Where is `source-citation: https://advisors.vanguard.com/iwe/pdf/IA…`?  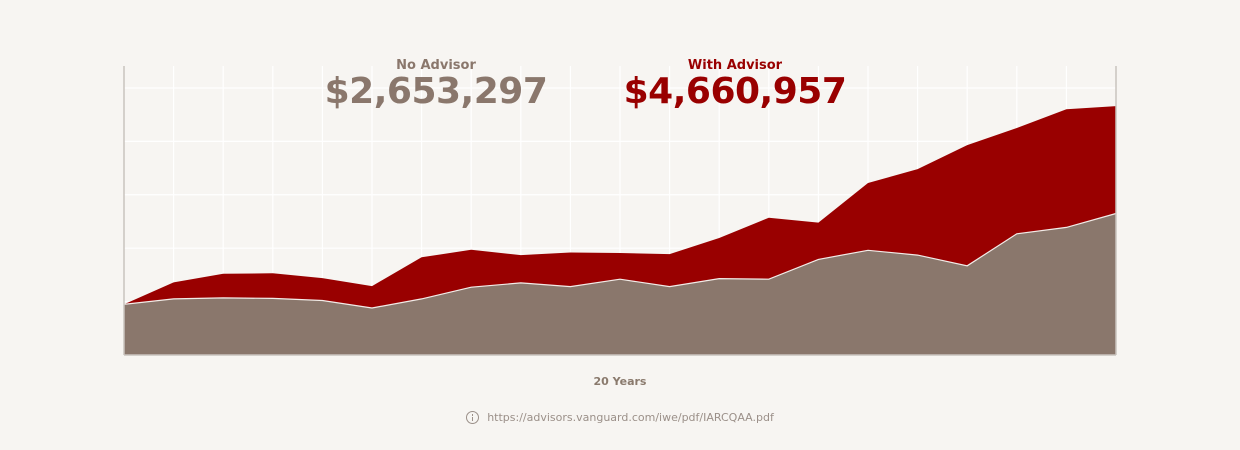 source-citation: https://advisors.vanguard.com/iwe/pdf/IA… is located at coordinates (620, 417).